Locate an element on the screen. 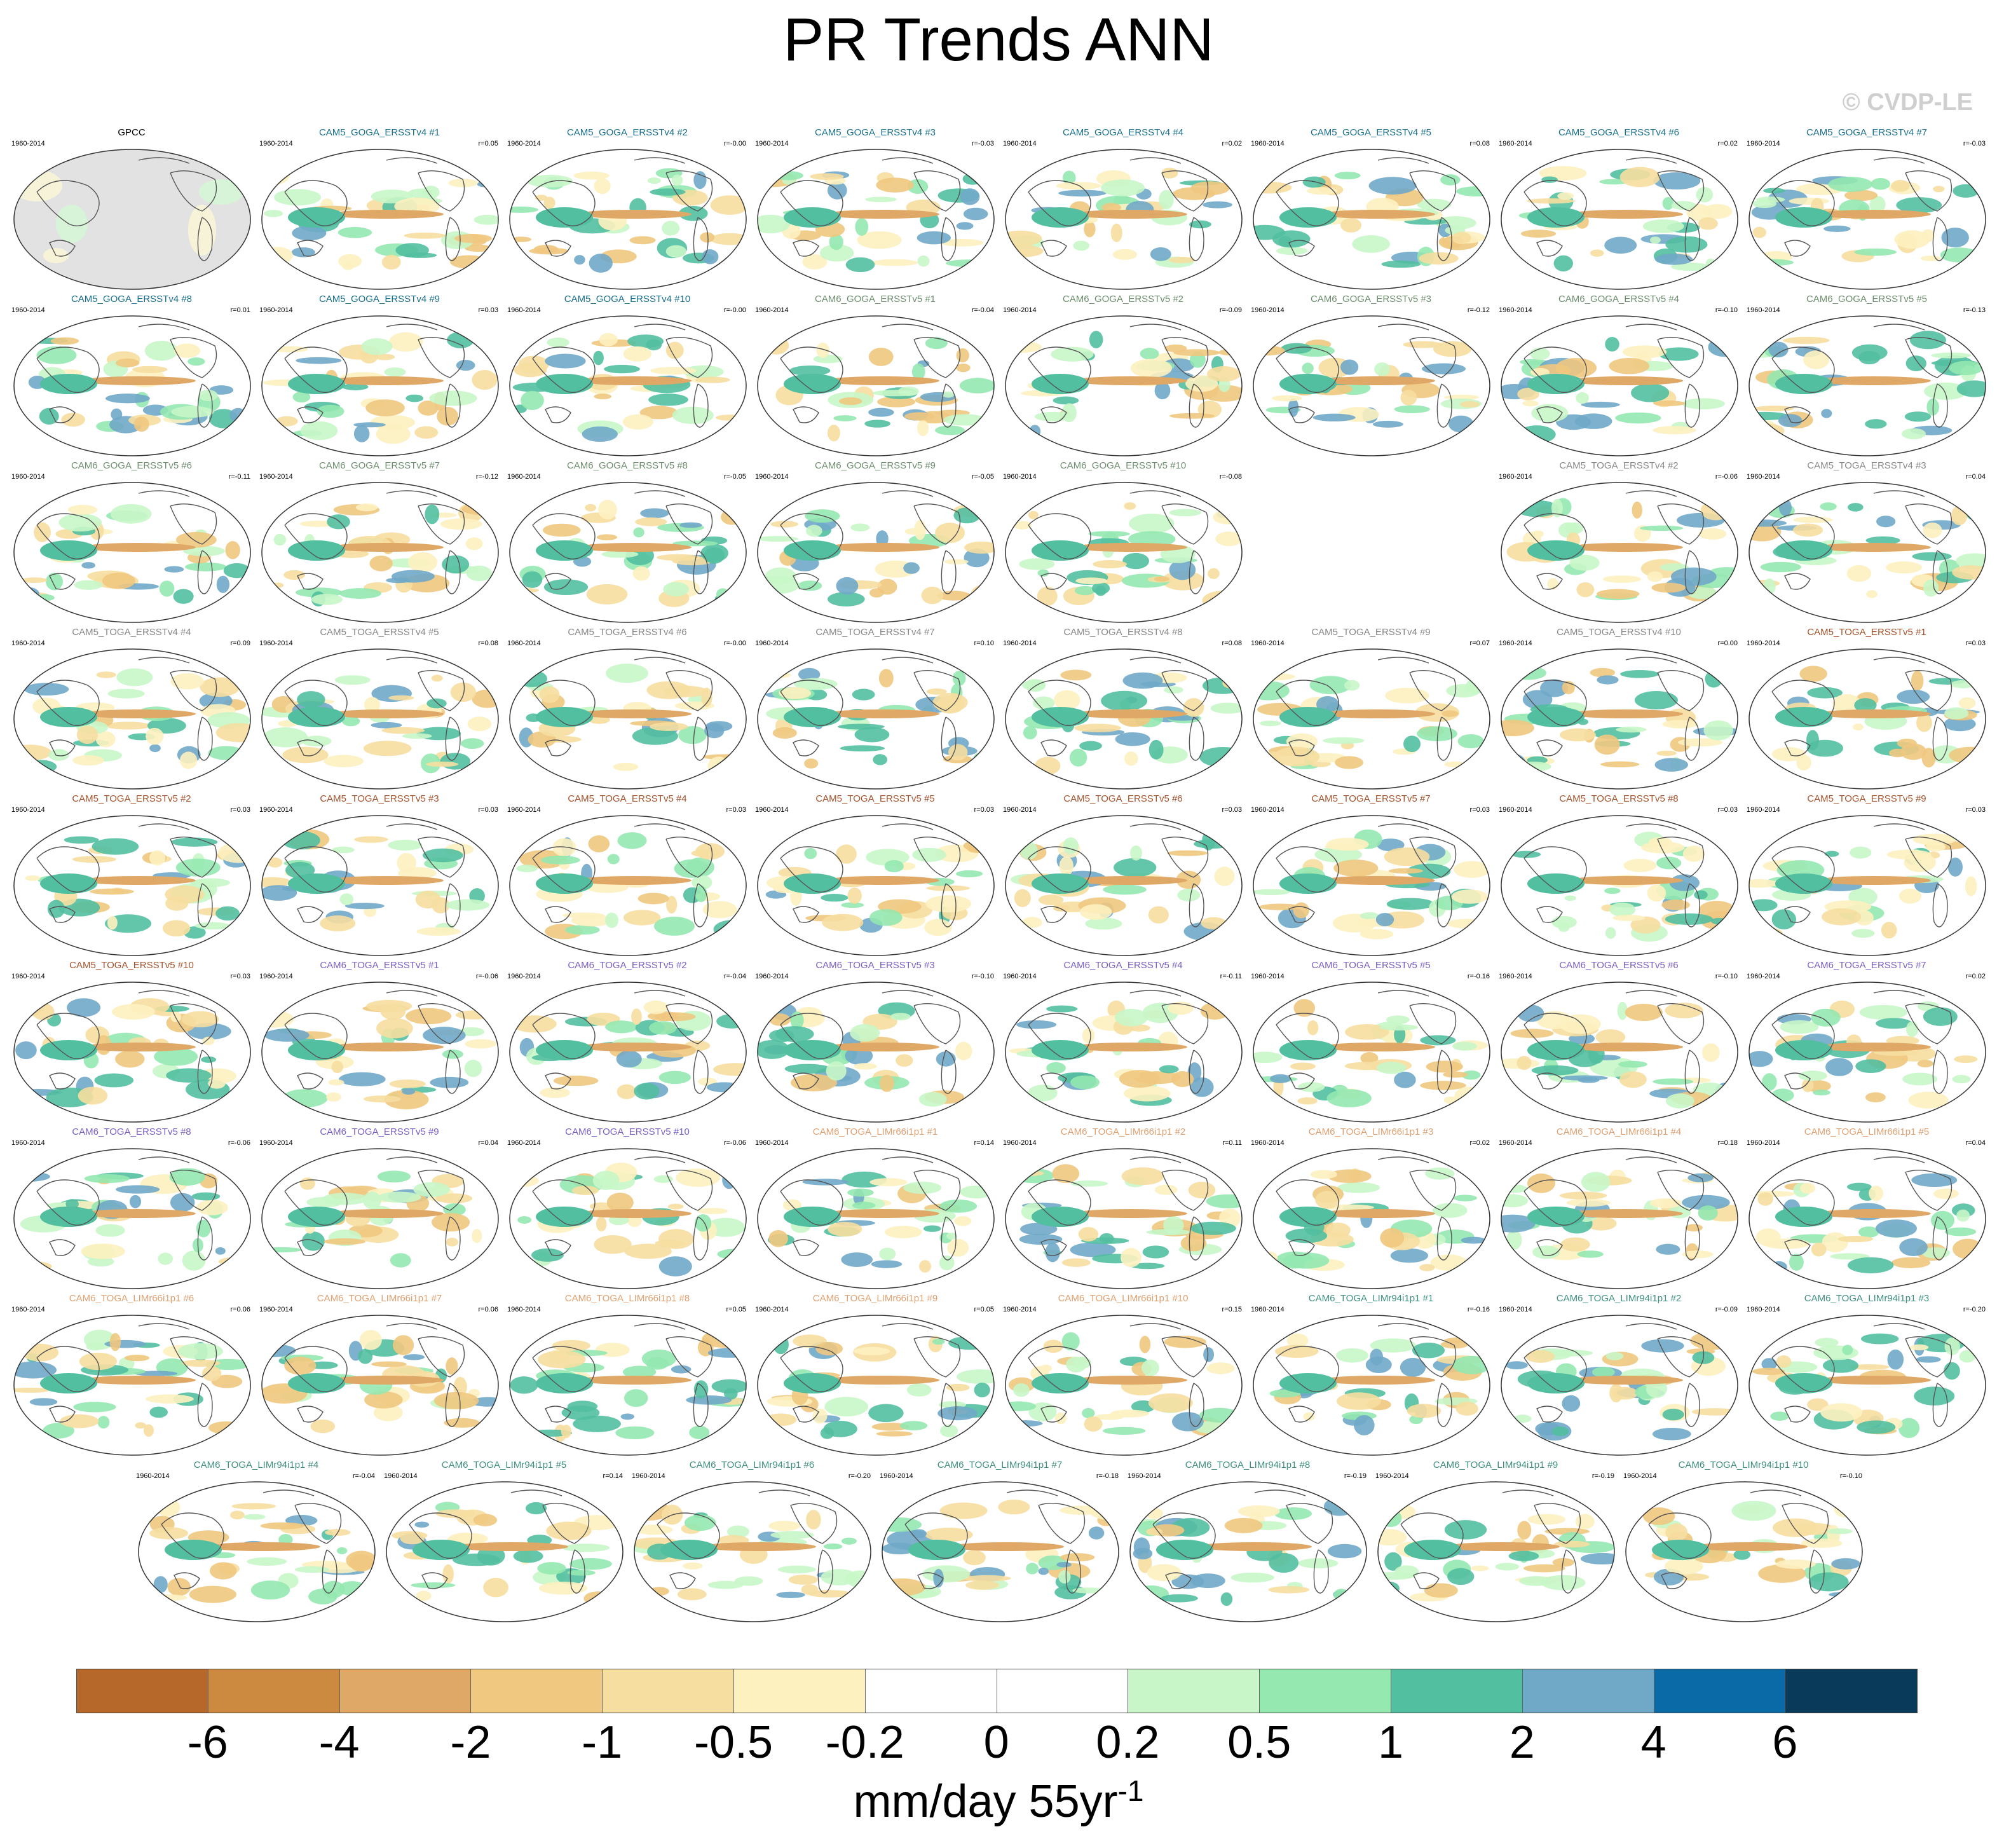  map-panel: CAM6_GOGA_ERSSTv5 #10 1960-2014 r=-0.08 is located at coordinates (1123, 543).